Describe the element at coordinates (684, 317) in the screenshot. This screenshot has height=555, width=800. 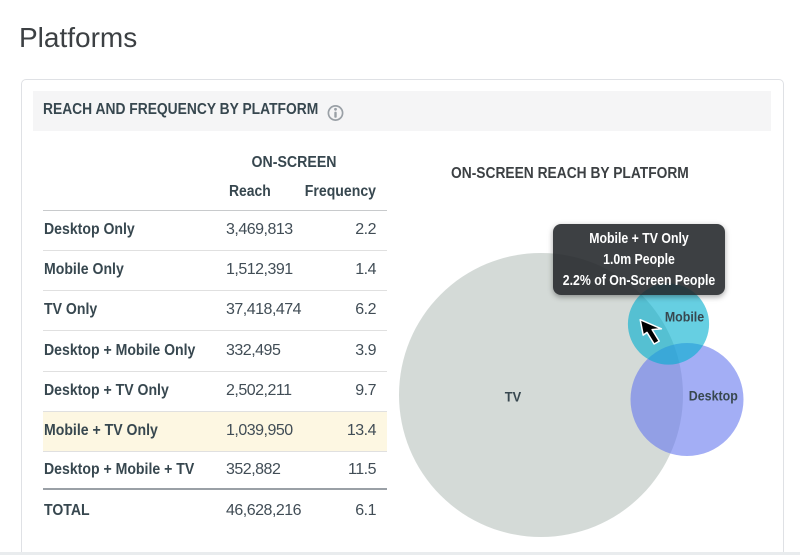
I see `svg-text: Mobile` at that location.